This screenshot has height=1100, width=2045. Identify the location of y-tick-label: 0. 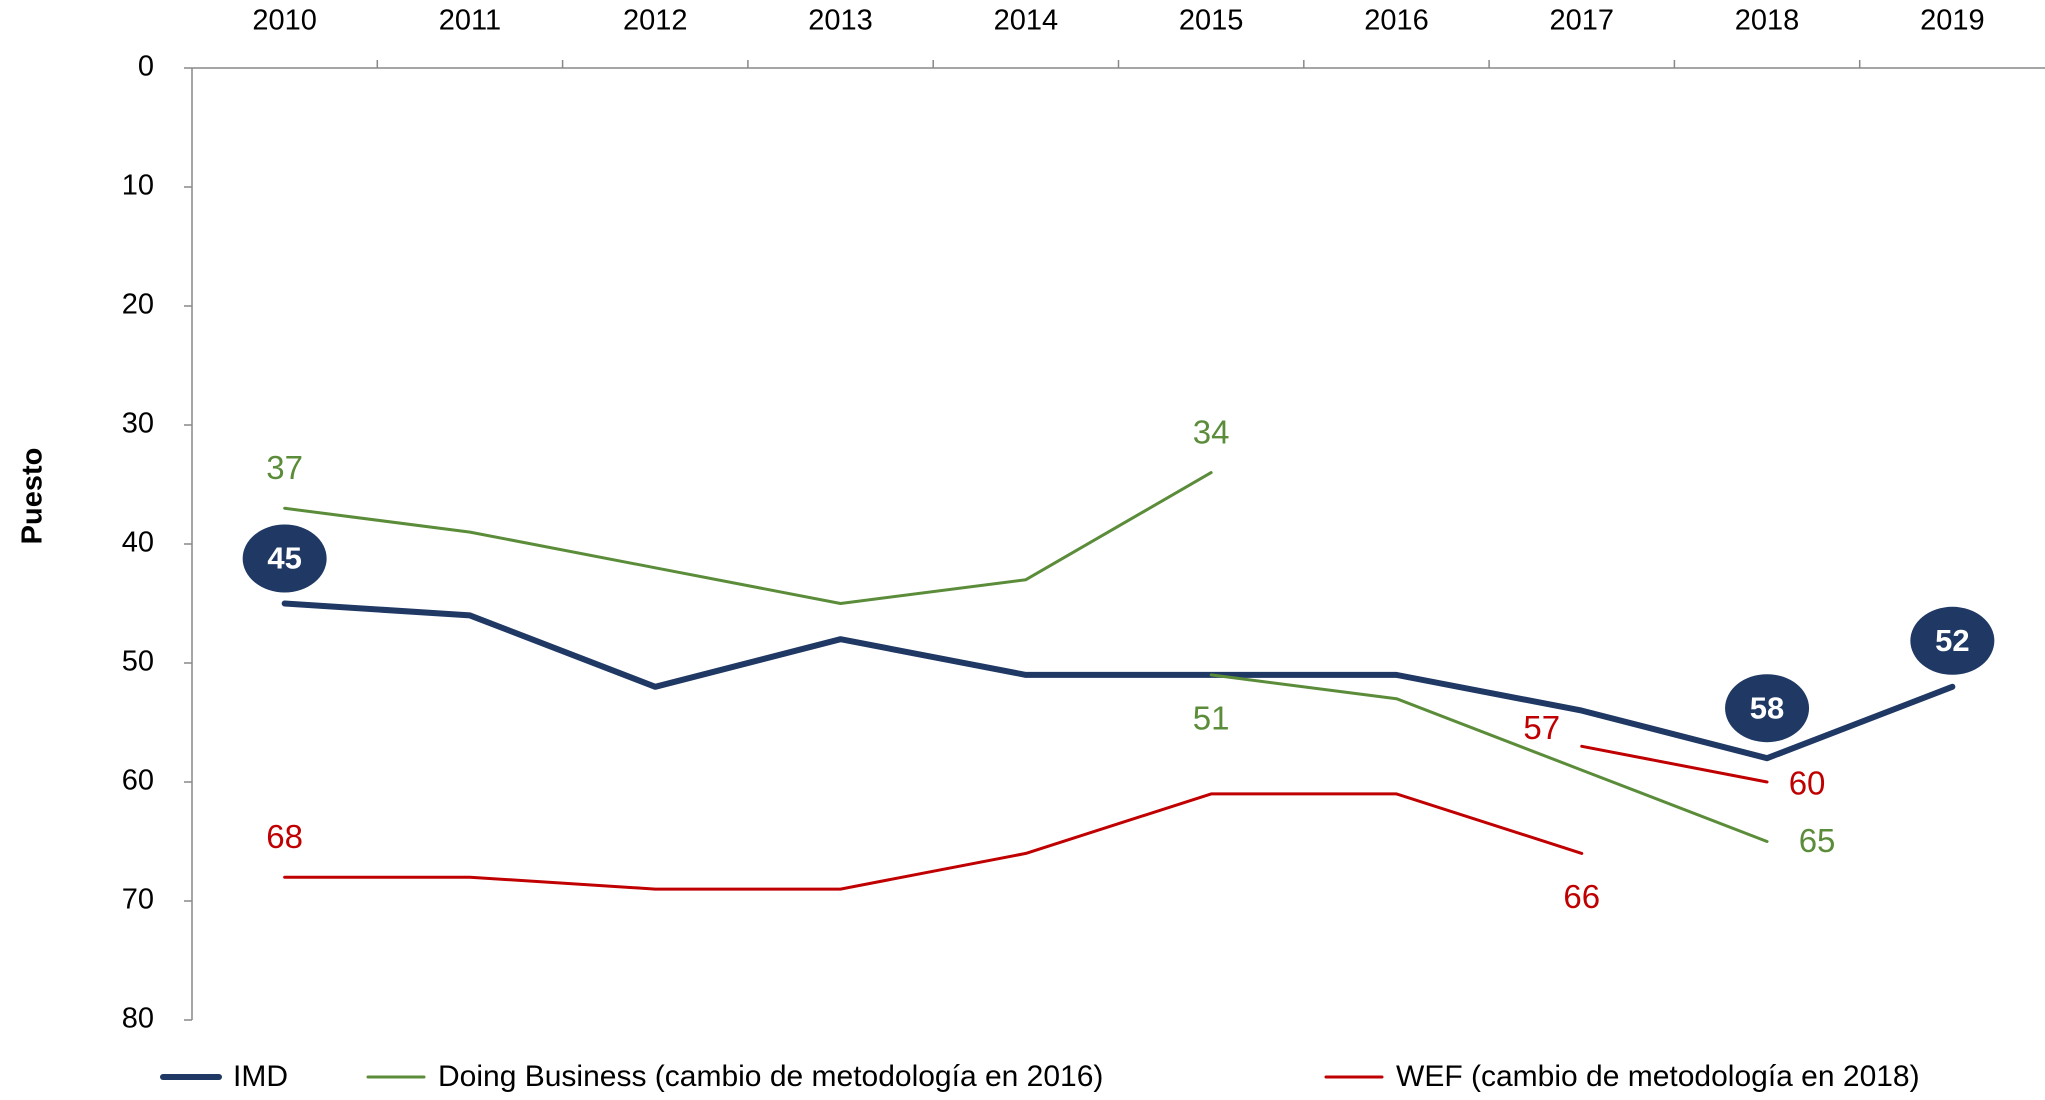
(146, 67).